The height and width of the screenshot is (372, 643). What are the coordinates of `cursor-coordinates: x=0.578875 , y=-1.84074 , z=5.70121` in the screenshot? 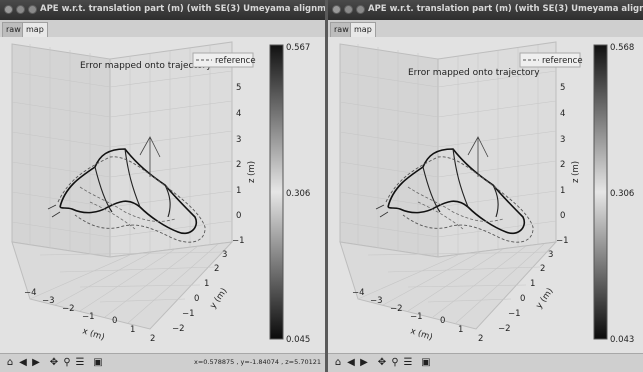 It's located at (257, 362).